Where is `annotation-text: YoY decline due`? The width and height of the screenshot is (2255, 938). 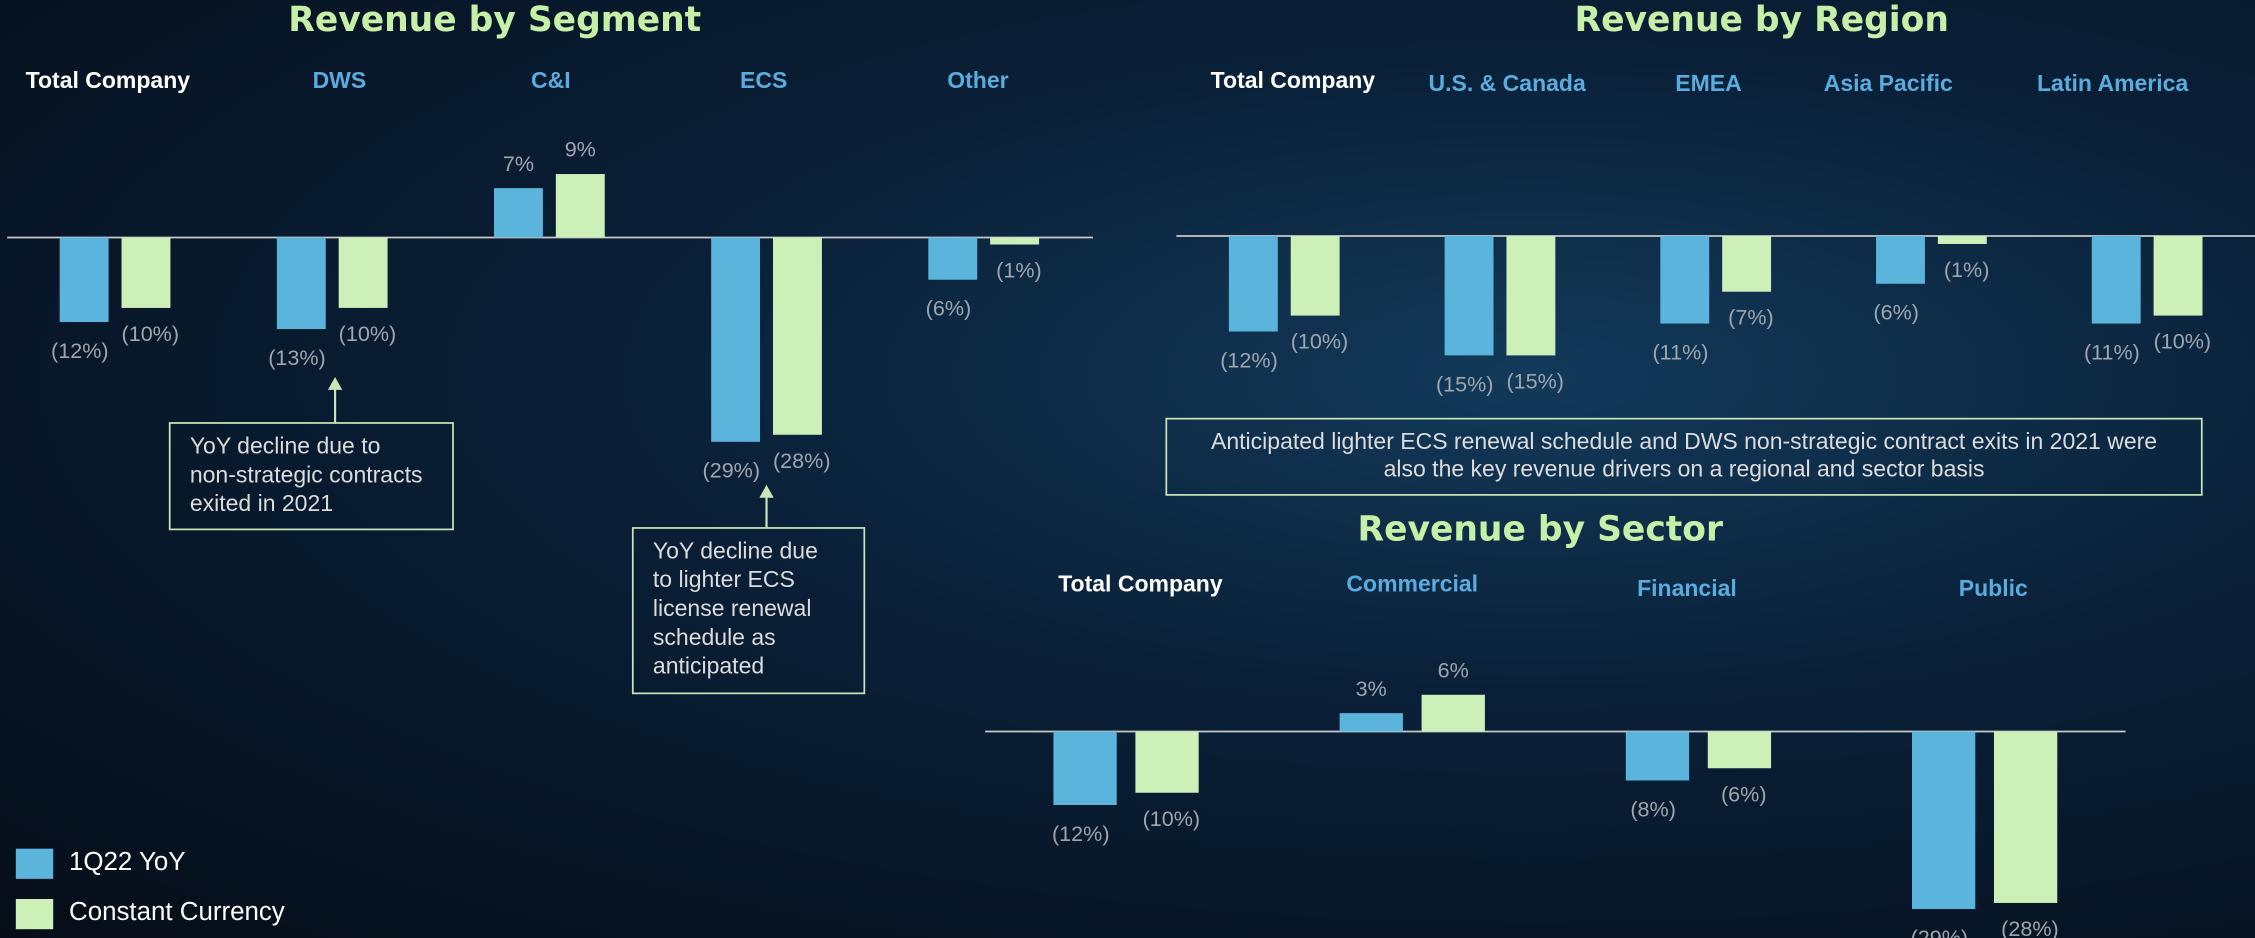
annotation-text: YoY decline due is located at coordinates (735, 550).